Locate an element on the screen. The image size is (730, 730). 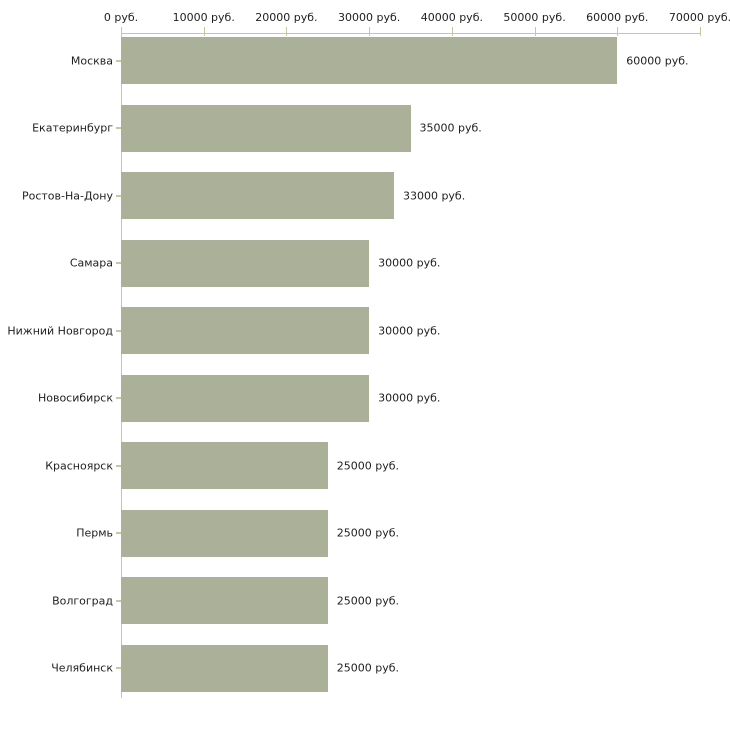
x-axis-tick-label: 50000 руб. is located at coordinates (534, 17).